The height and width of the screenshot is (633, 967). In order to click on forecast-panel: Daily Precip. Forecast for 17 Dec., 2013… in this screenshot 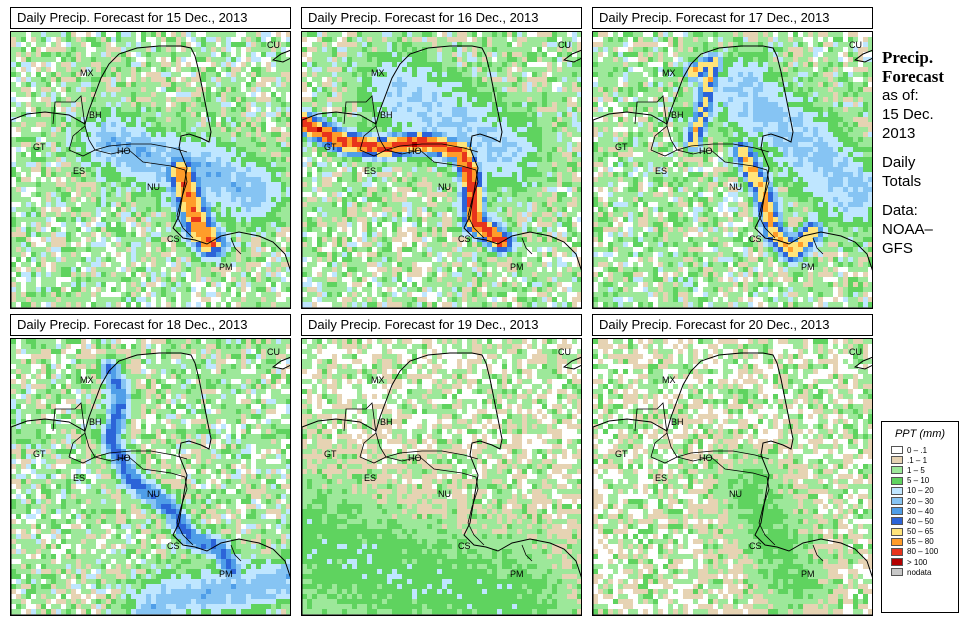, I will do `click(732, 158)`.